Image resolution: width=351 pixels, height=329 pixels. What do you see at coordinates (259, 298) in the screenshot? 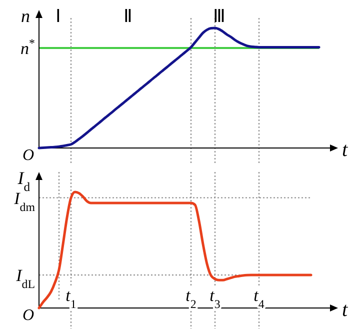
I see `x-tick-label: t$_{4}$` at bounding box center [259, 298].